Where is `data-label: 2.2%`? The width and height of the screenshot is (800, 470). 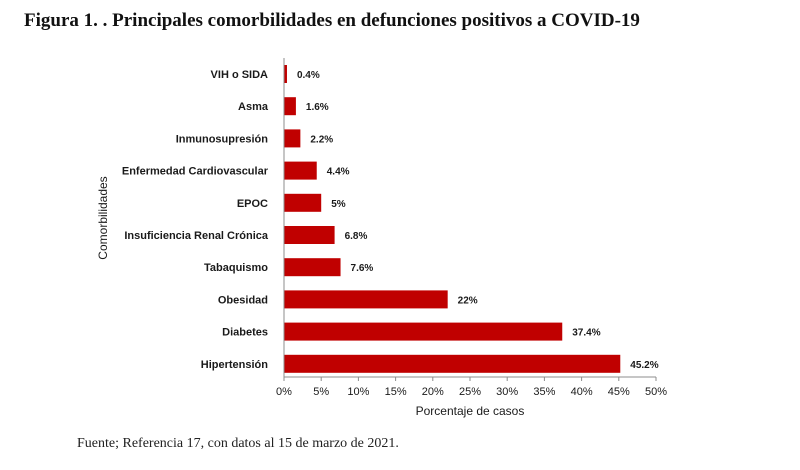 data-label: 2.2% is located at coordinates (321, 139).